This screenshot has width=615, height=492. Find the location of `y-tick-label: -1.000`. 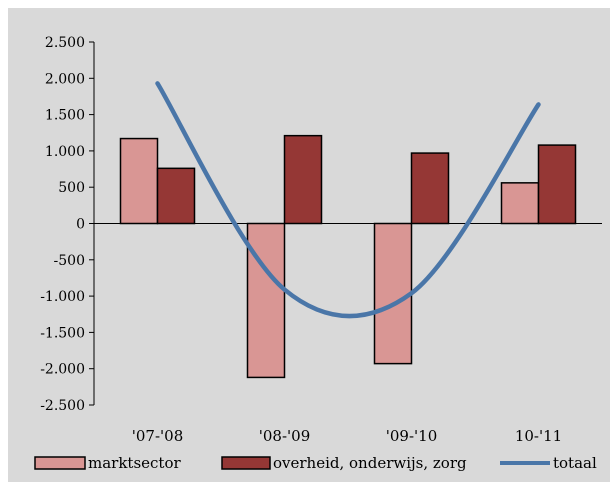

y-tick-label: -1.000 is located at coordinates (62, 297).